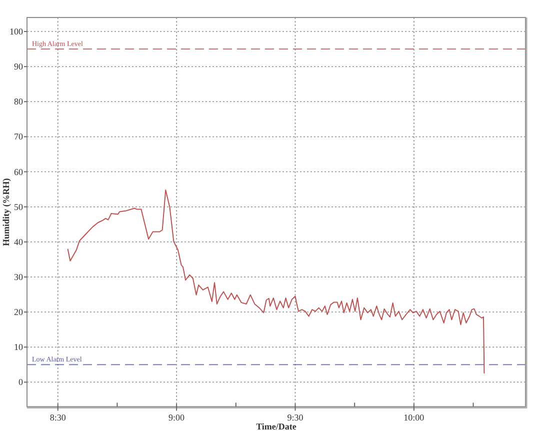 This screenshot has width=540, height=431. I want to click on x-tick-label: 8:30, so click(58, 417).